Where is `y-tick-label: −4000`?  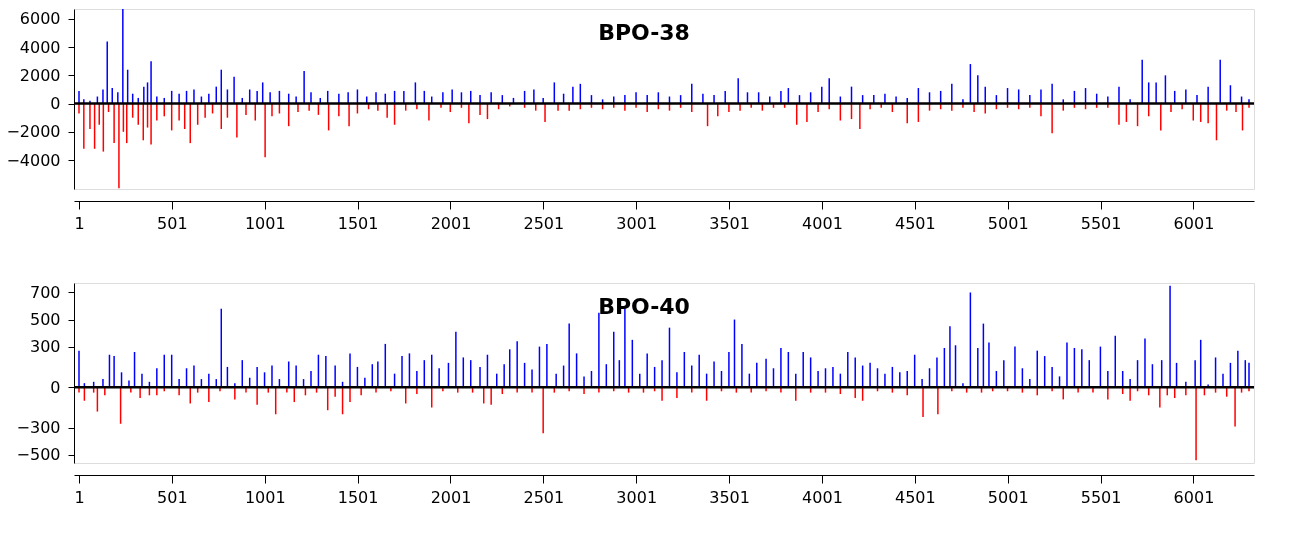 y-tick-label: −4000 is located at coordinates (33, 160).